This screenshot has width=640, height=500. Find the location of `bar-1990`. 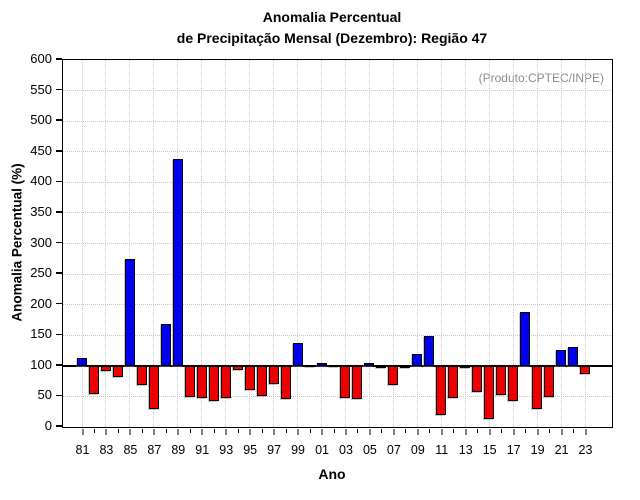

bar-1990 is located at coordinates (189, 381).